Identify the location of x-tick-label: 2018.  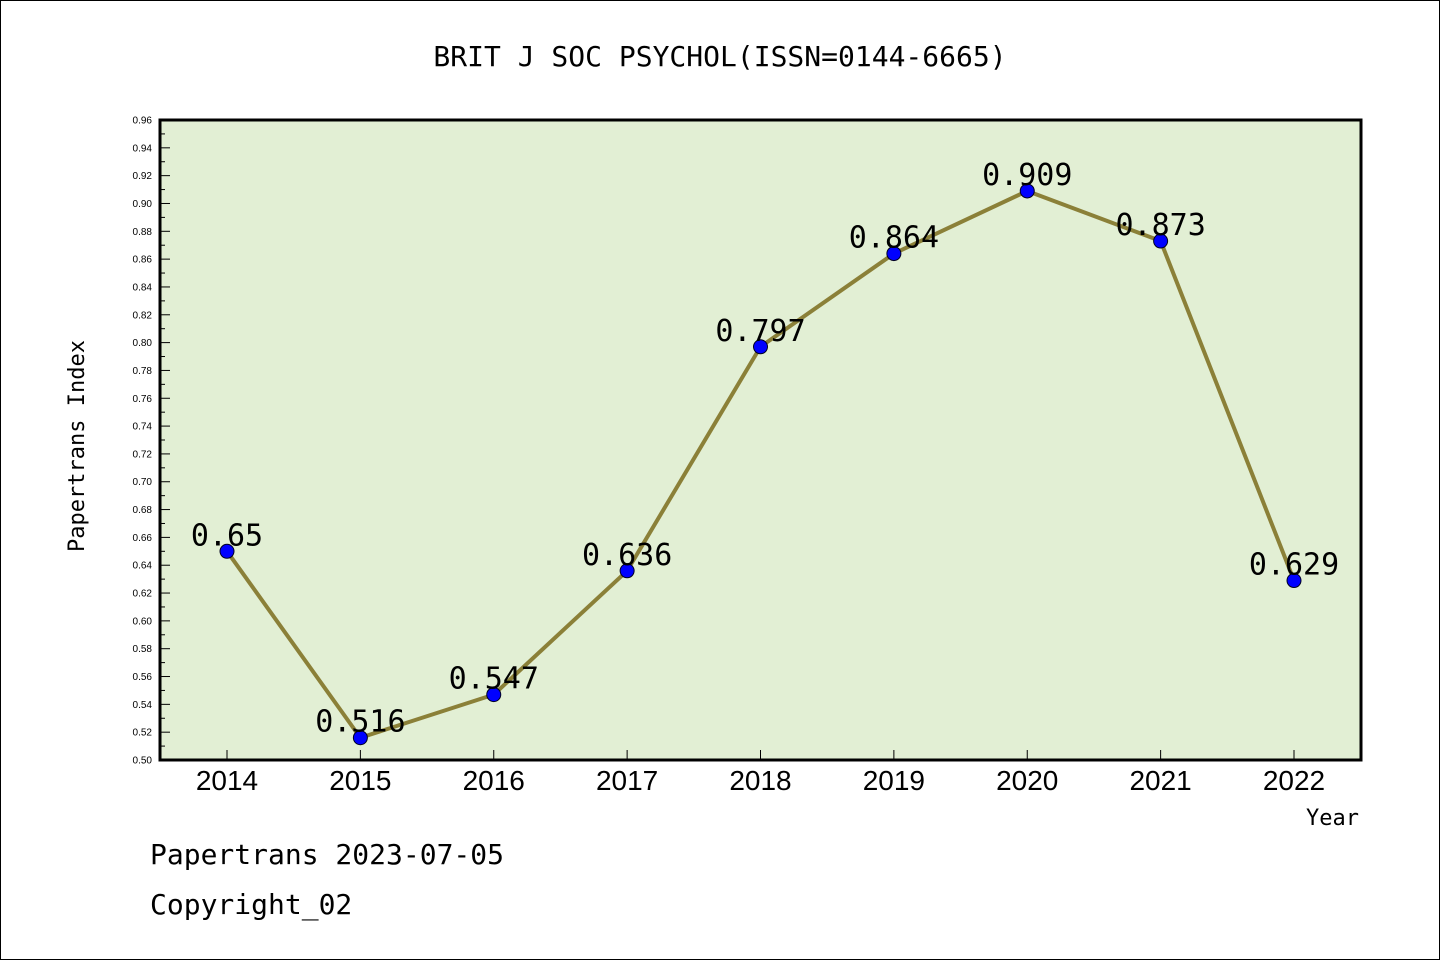
(760, 780).